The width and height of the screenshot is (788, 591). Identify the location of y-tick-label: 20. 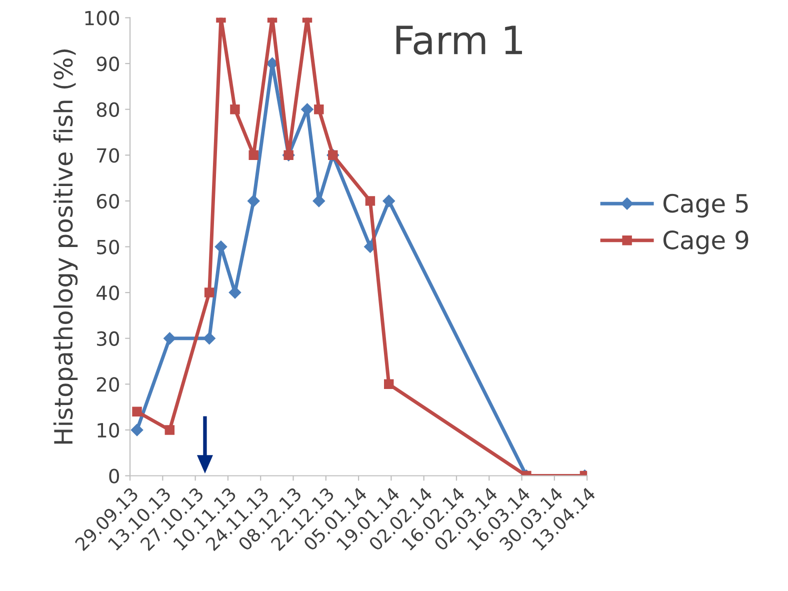
(108, 384).